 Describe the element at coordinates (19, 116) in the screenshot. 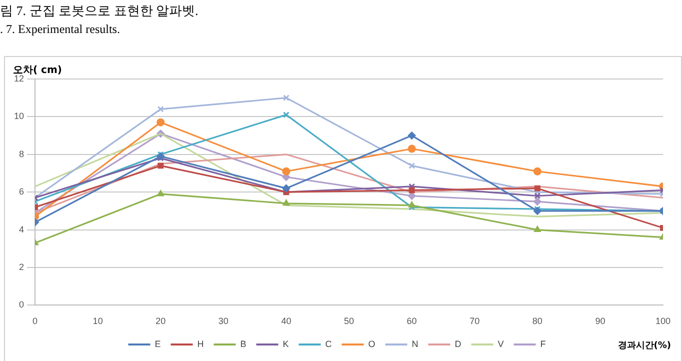

I see `y-tick-label: 10` at that location.